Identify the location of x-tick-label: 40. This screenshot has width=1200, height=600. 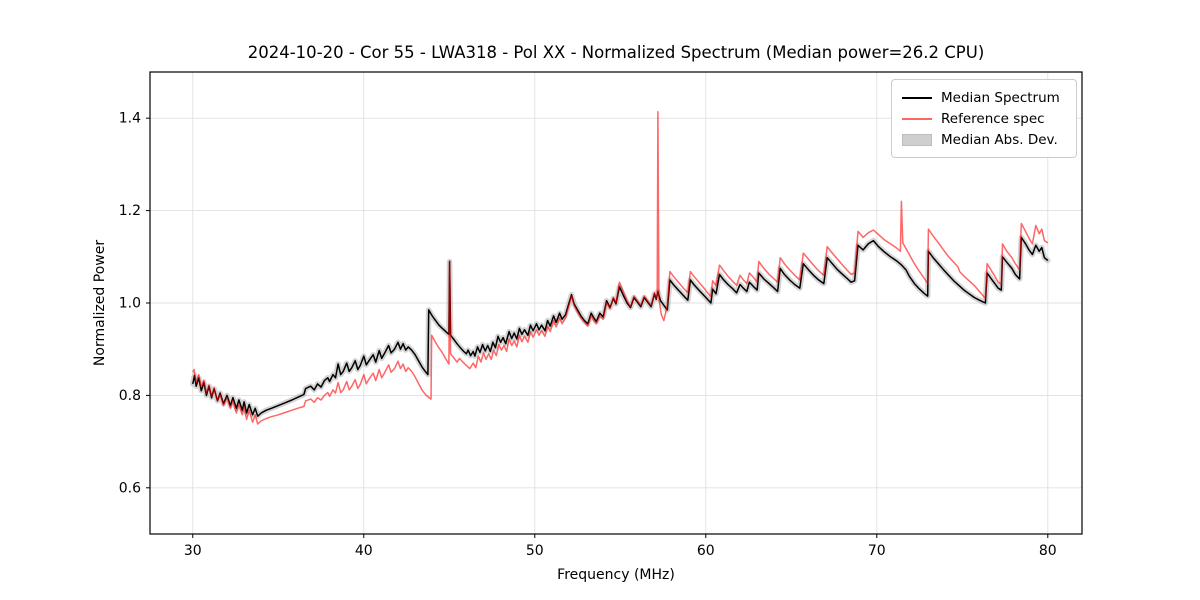
(364, 551).